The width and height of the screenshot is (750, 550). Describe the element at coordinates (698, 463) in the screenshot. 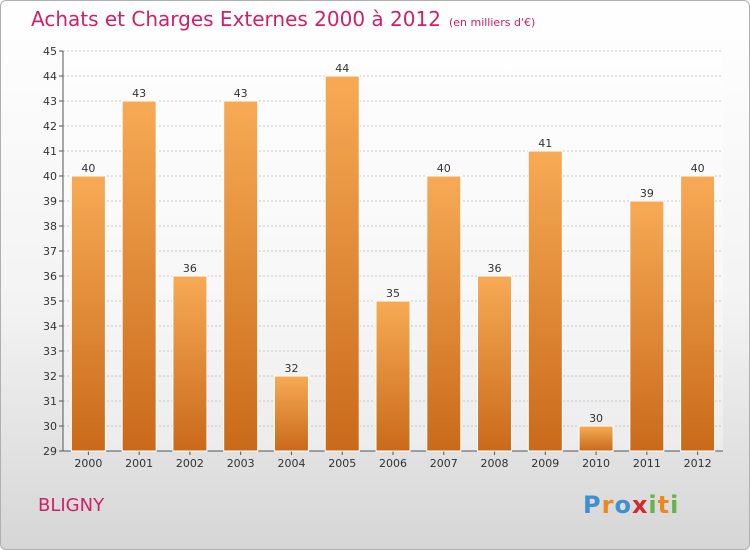

I see `x-tick-label-2012: 2012` at that location.